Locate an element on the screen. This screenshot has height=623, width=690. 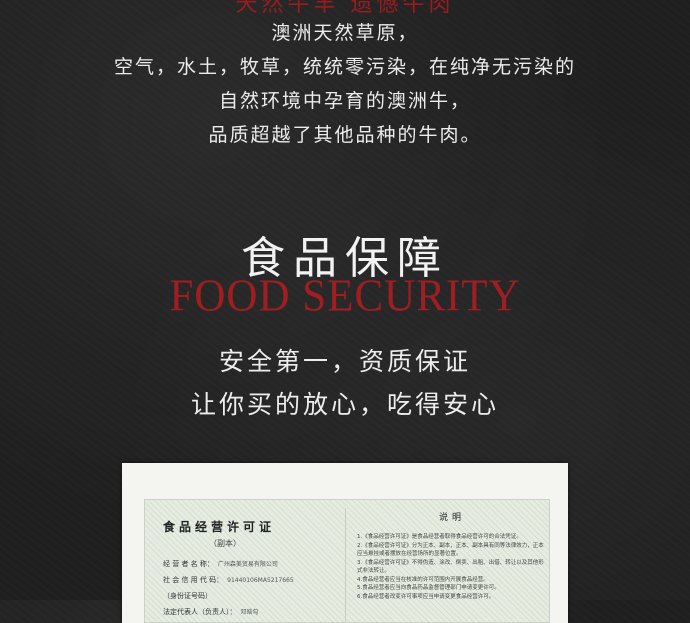
slogan-line: 安全第一，资质保证 is located at coordinates (344, 361).